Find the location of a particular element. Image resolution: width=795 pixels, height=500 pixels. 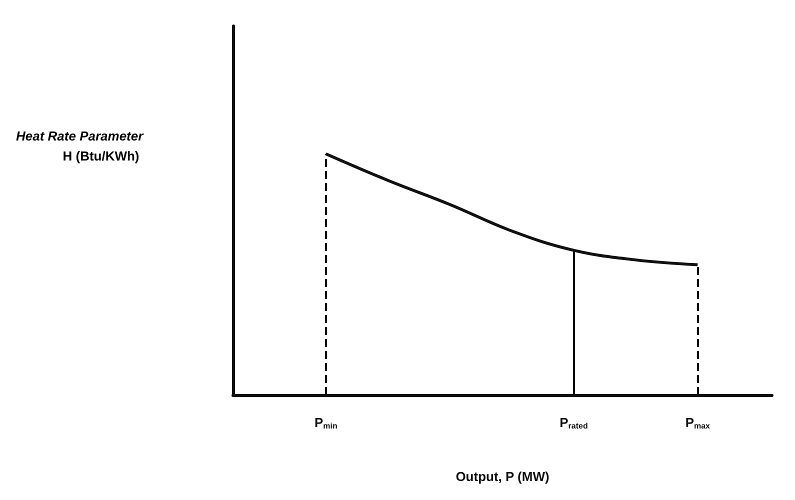

text: Heat Rate Parameter H (Btu/KWh) is located at coordinates (80, 146).